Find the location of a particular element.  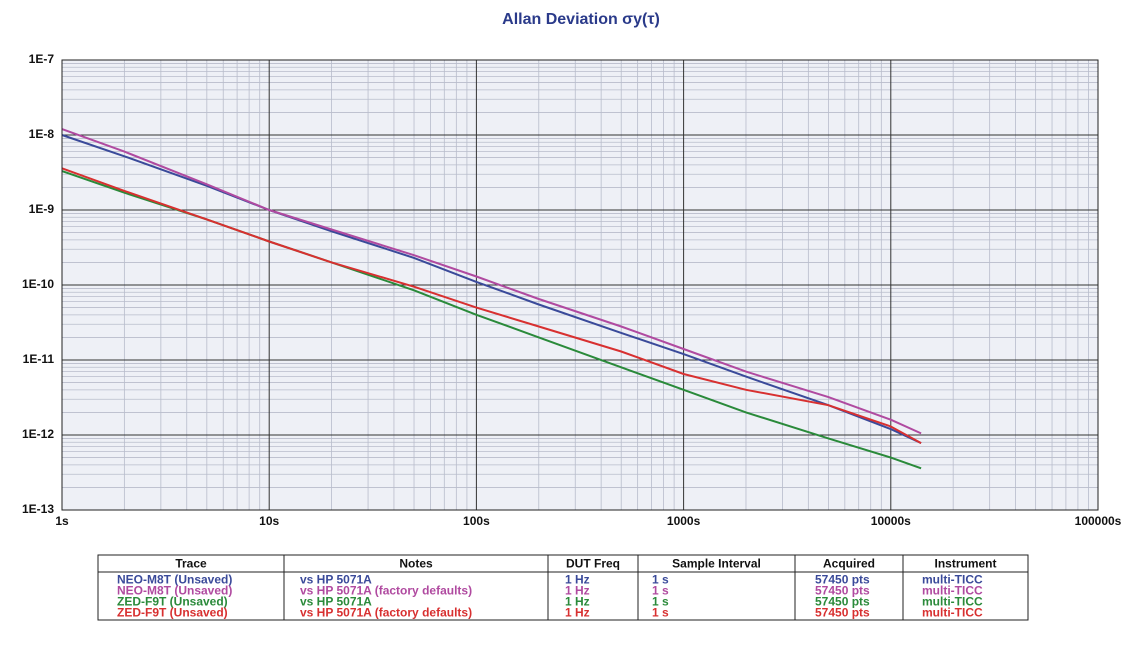

y-tick-label: 1E-11 is located at coordinates (39, 359).